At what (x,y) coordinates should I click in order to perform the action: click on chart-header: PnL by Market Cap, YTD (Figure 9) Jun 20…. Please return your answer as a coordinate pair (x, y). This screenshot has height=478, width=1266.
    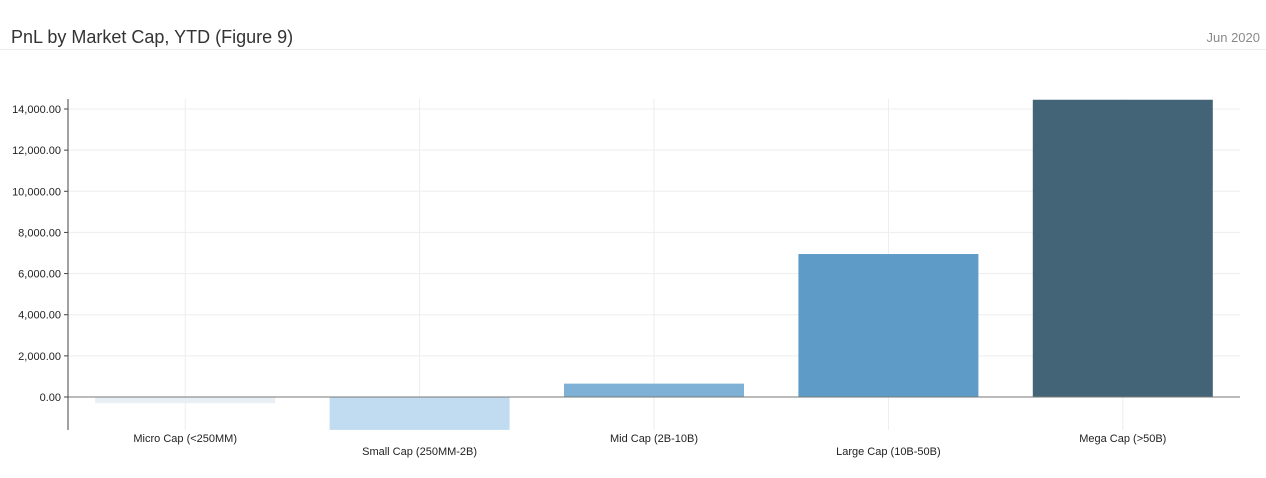
    Looking at the image, I should click on (633, 25).